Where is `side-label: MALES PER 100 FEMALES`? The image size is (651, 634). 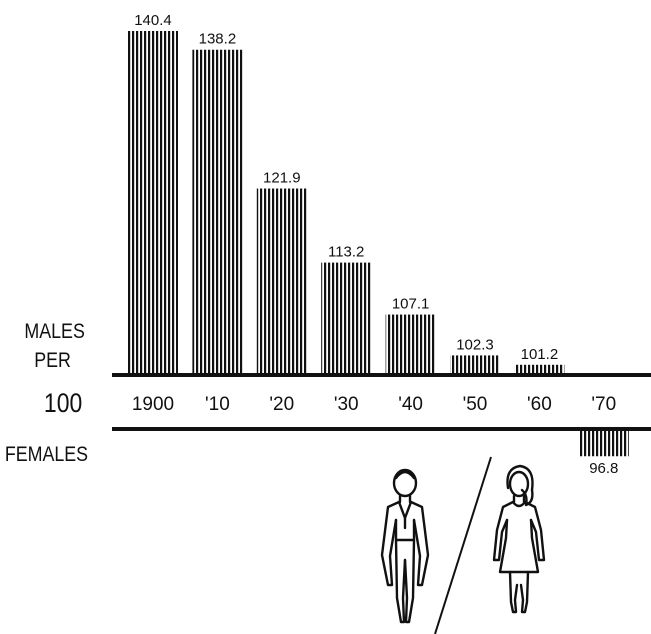 side-label: MALES PER 100 FEMALES is located at coordinates (46, 393).